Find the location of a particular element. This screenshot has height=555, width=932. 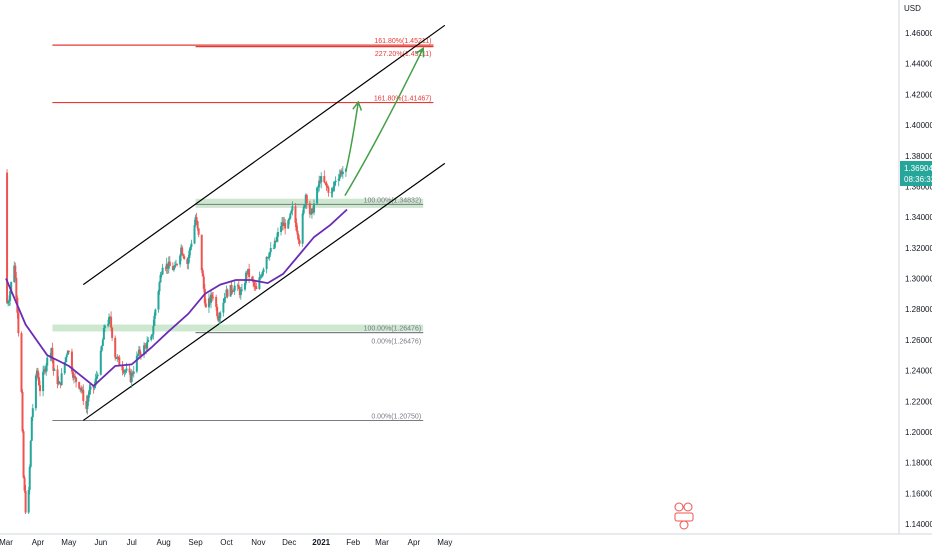

price-tick-label: 1.32000 is located at coordinates (918, 248).